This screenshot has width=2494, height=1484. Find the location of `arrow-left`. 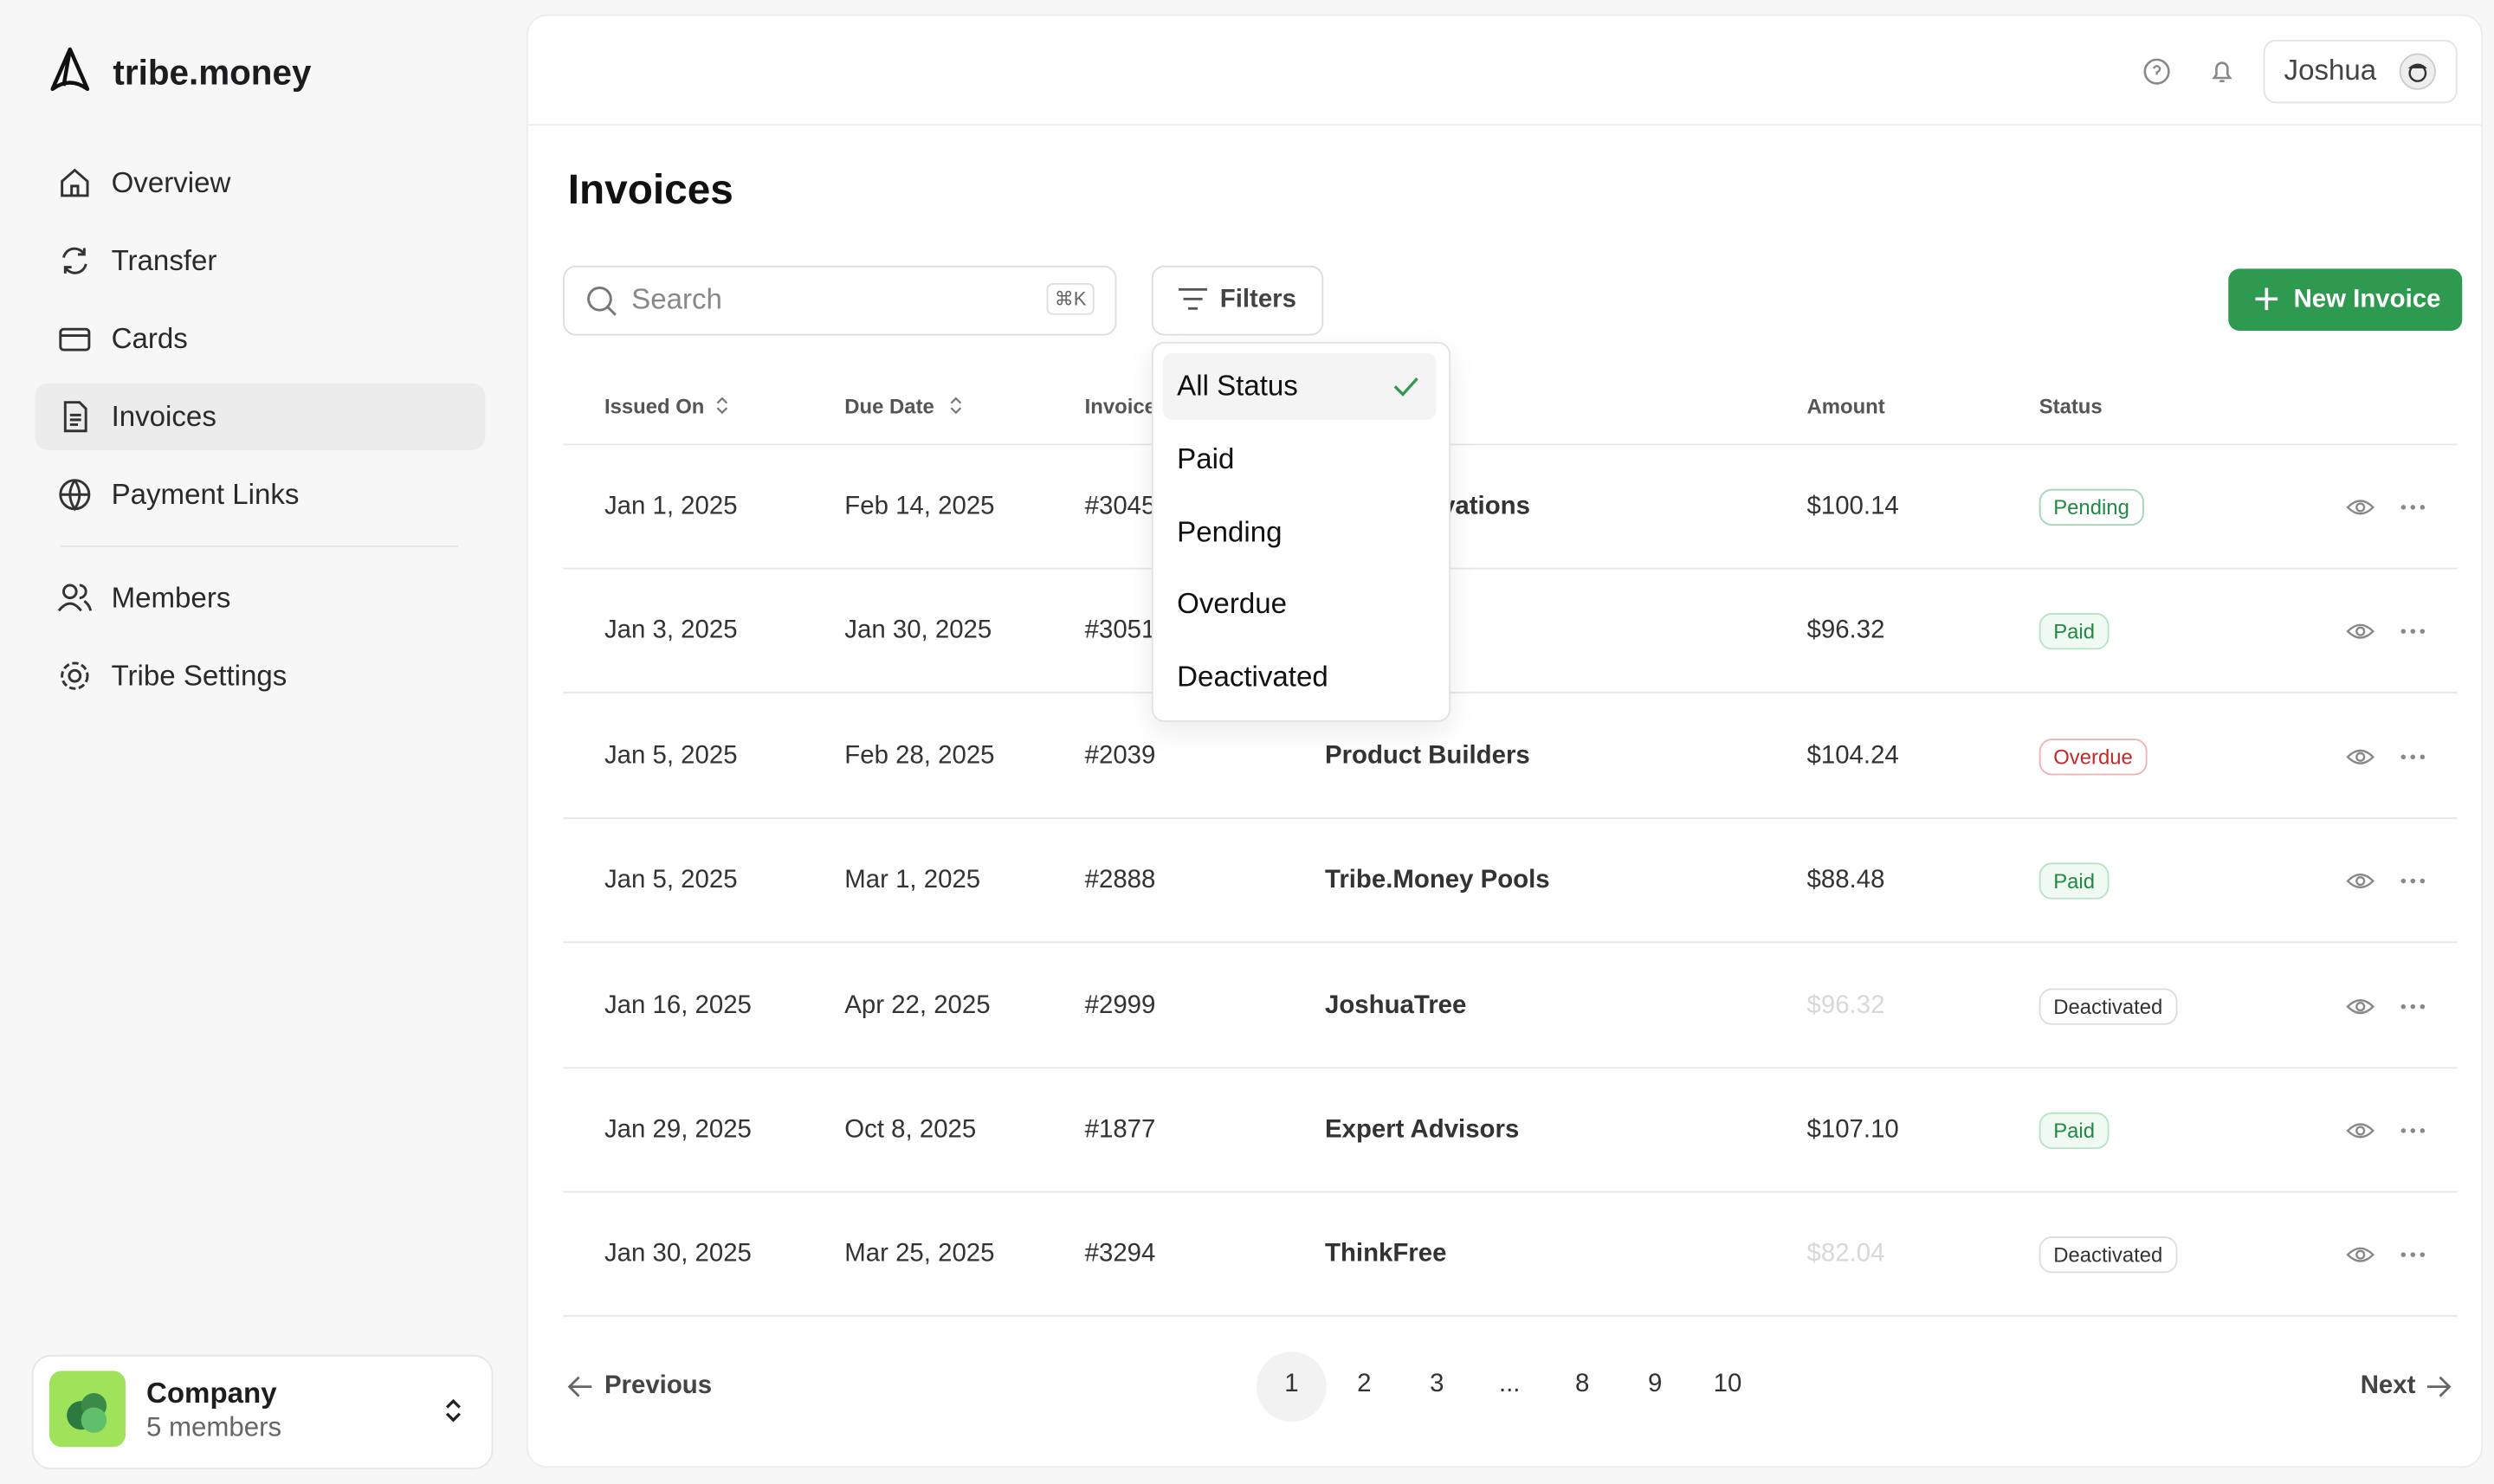

arrow-left is located at coordinates (579, 1386).